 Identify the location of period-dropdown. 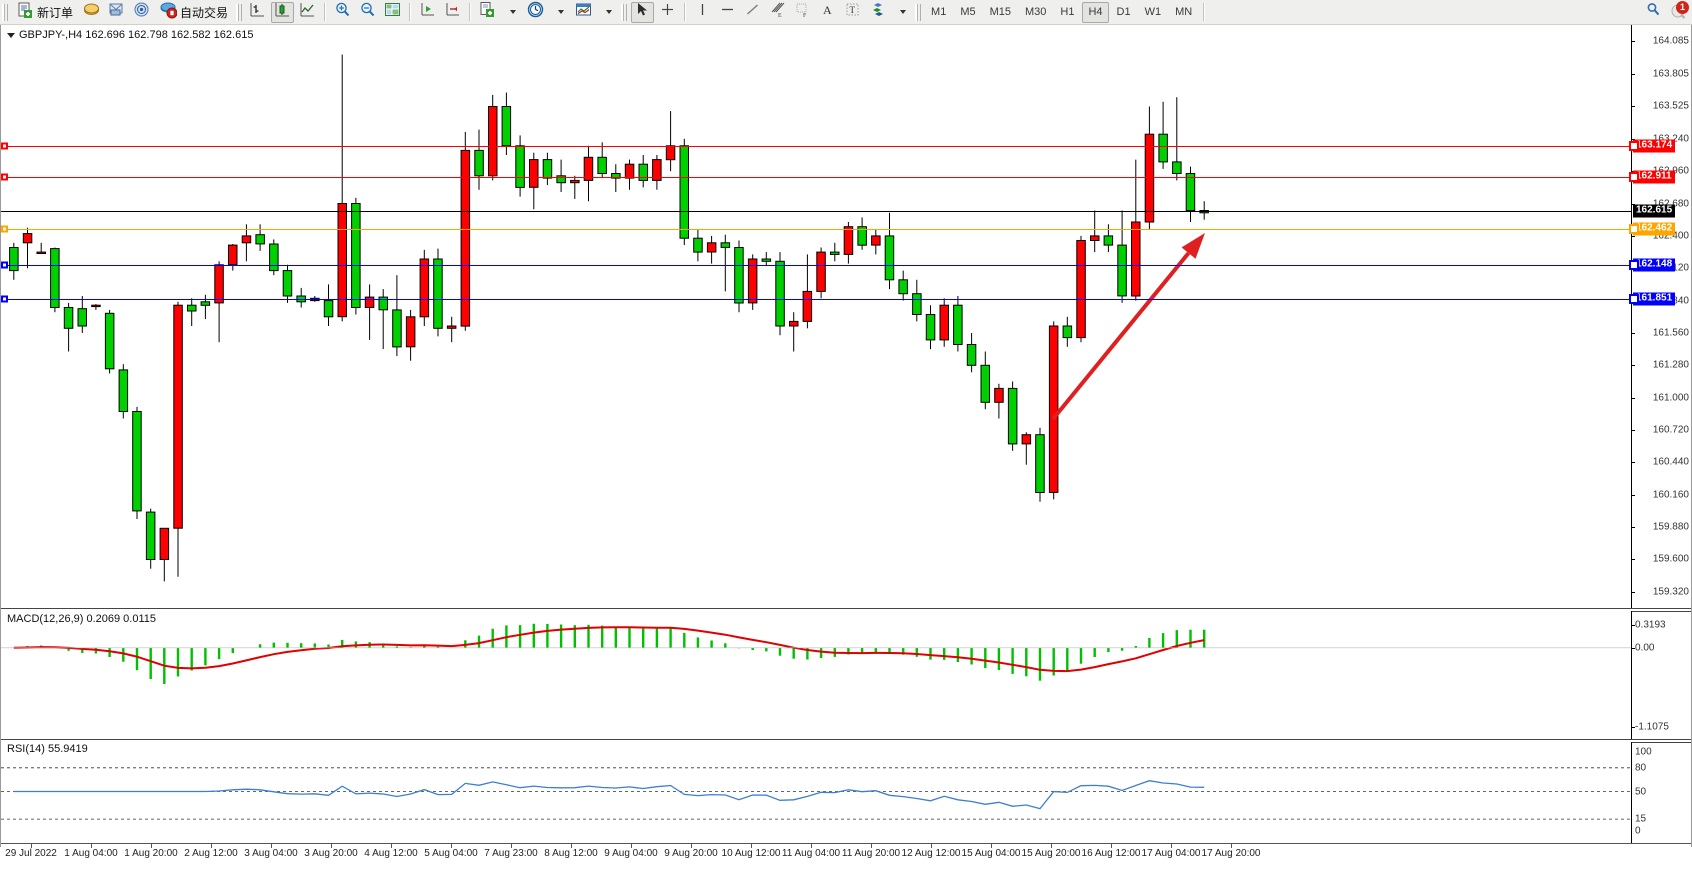
(559, 12).